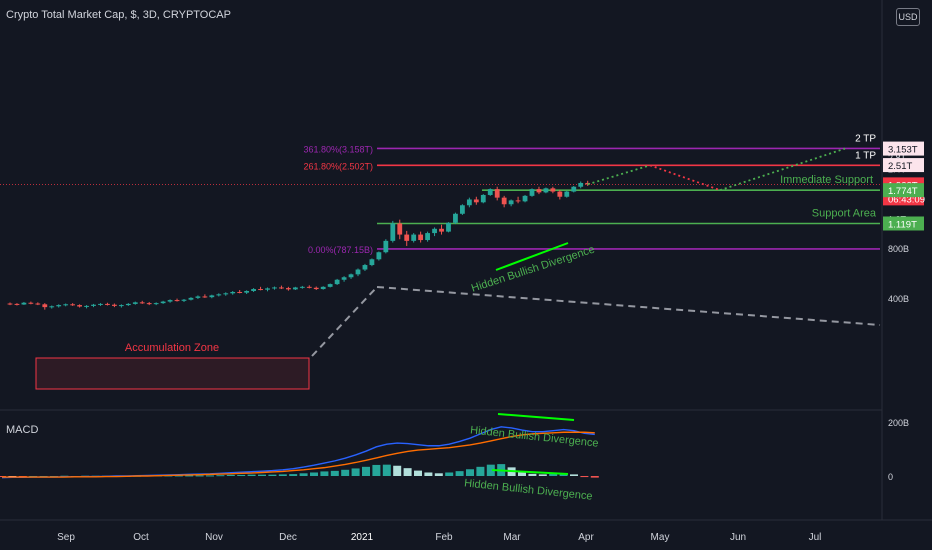 The width and height of the screenshot is (932, 550). What do you see at coordinates (844, 213) in the screenshot?
I see `support-area-label: Support Area` at bounding box center [844, 213].